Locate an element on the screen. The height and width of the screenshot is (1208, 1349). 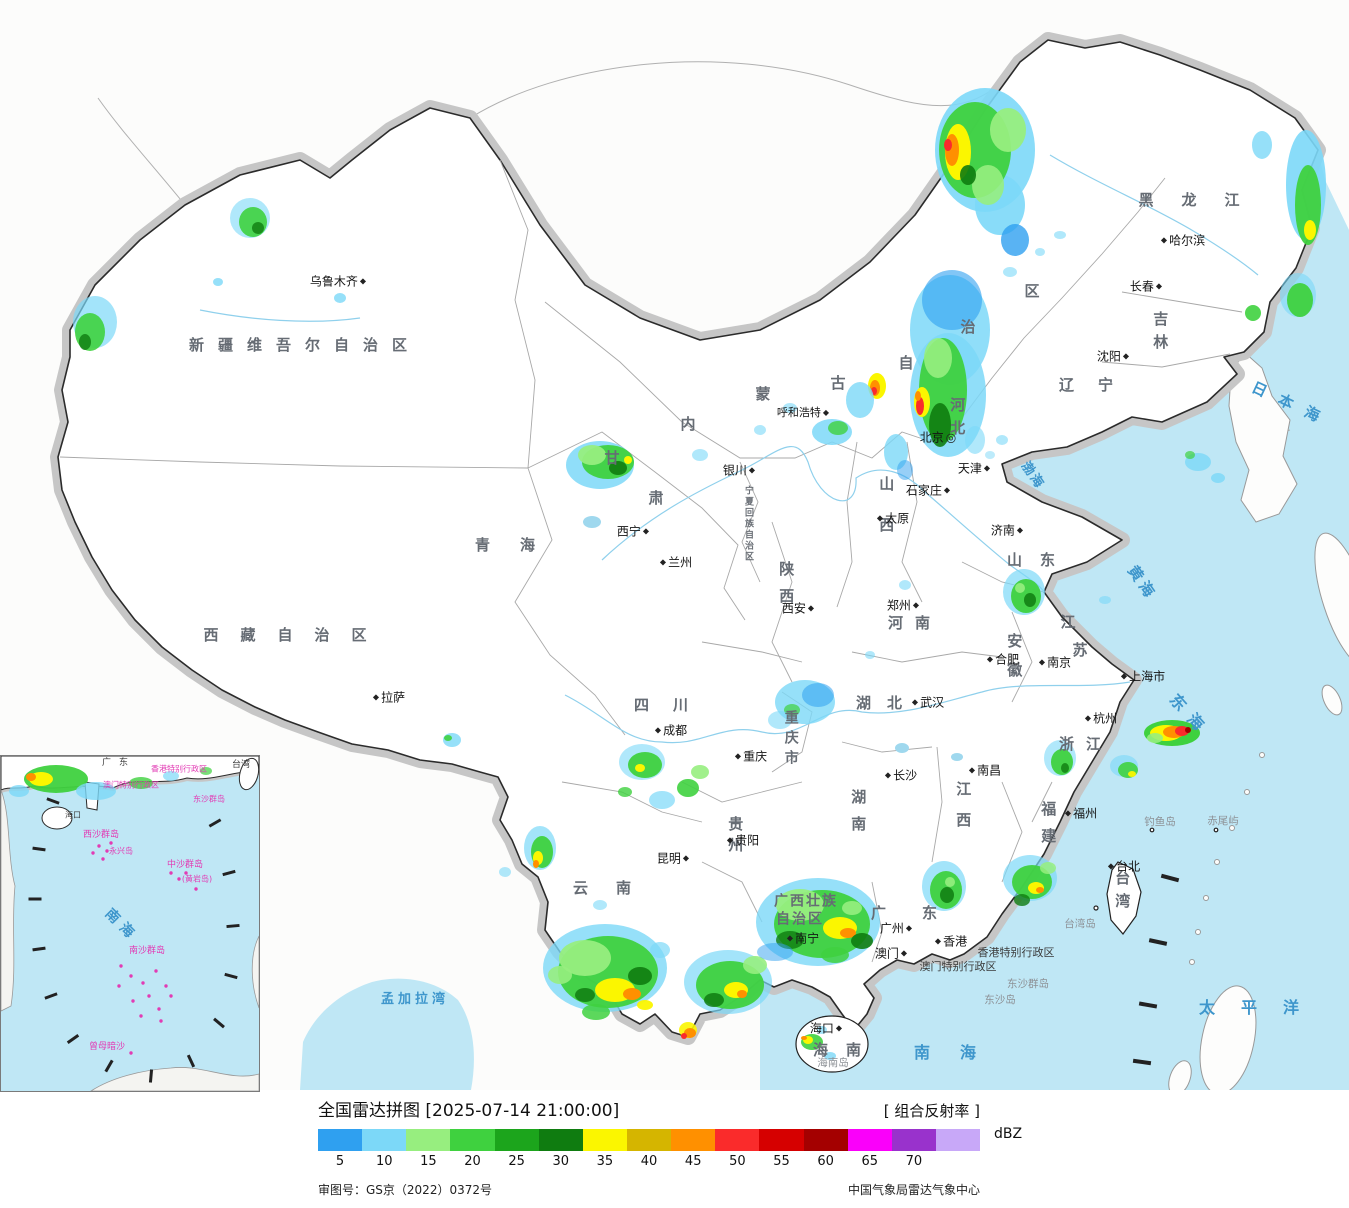
legend-tick: 20 is located at coordinates (472, 1161).